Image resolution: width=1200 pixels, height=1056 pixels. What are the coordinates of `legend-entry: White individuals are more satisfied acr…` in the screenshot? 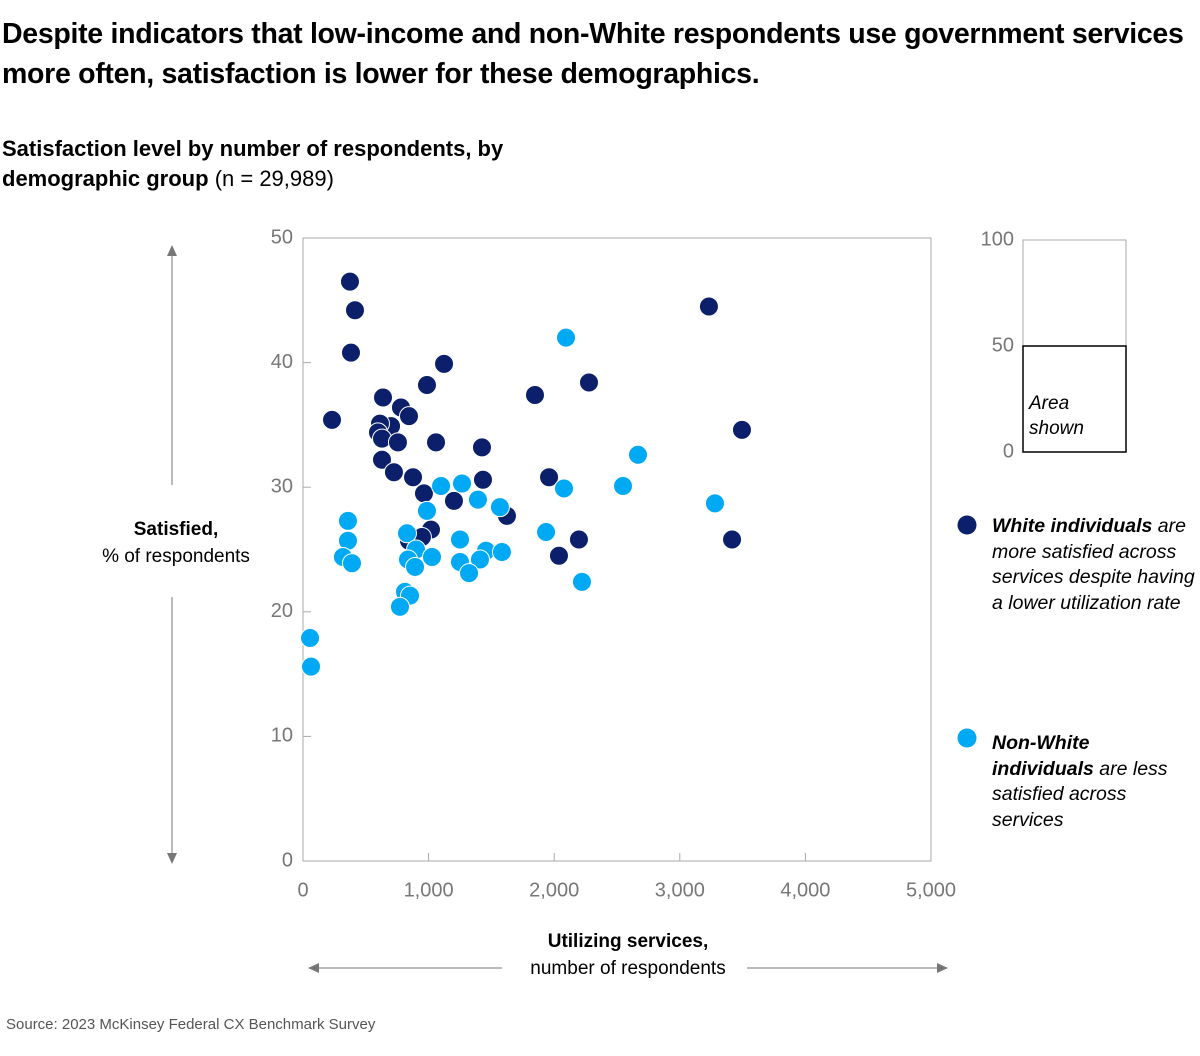 It's located at (1094, 565).